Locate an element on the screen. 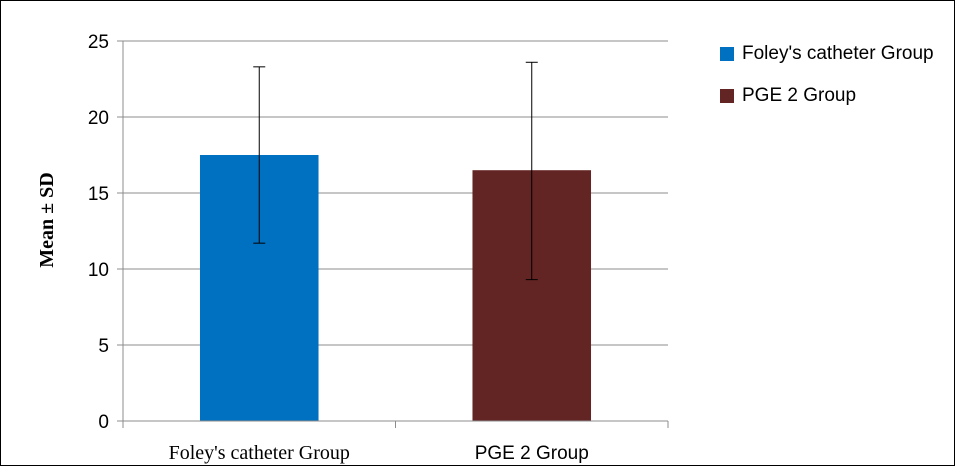 The image size is (957, 468). legend-label-pge2: PGE 2 Group is located at coordinates (799, 95).